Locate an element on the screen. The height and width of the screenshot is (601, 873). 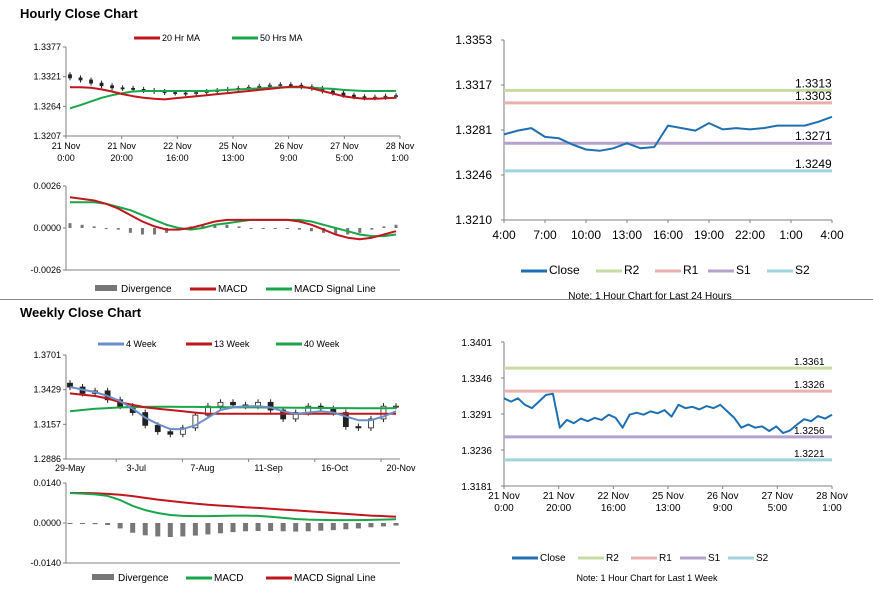
hourly-price-xtick-label: 1:00 is located at coordinates (400, 158).